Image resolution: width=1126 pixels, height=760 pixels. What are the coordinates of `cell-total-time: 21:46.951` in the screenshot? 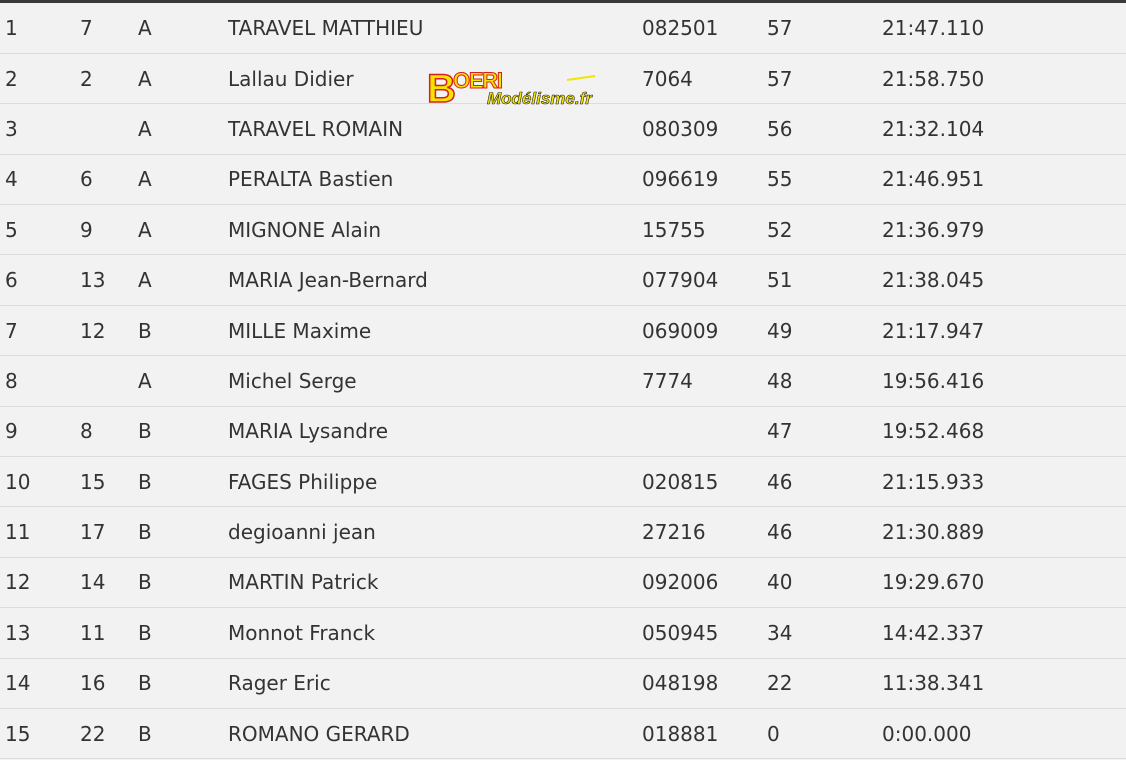 It's located at (933, 179).